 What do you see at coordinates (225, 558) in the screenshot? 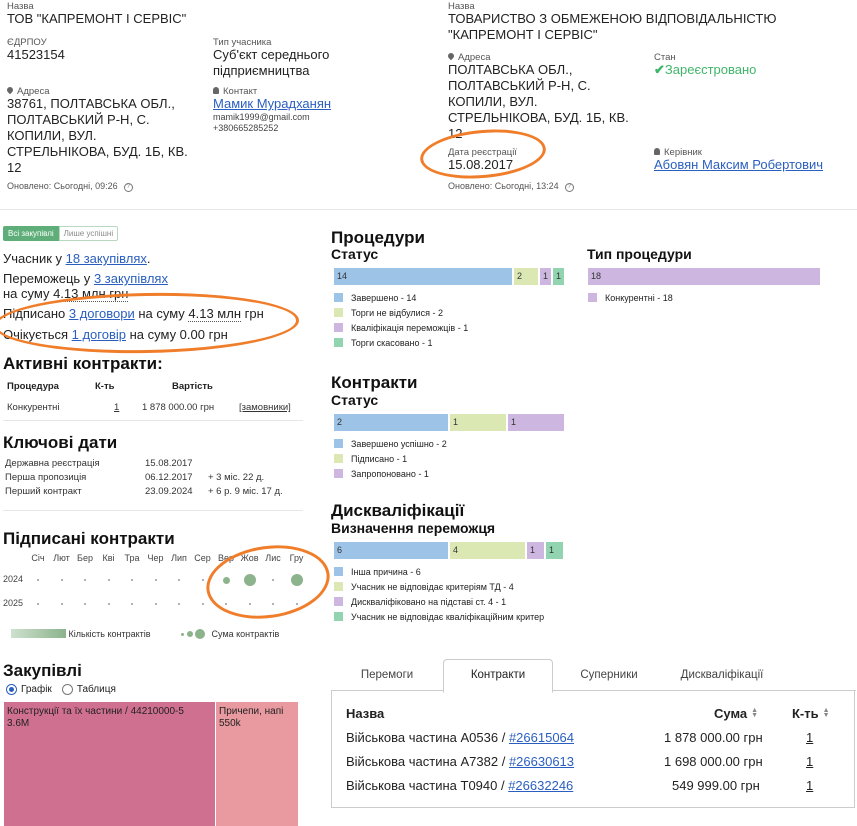
I see `month-label: Вер` at bounding box center [225, 558].